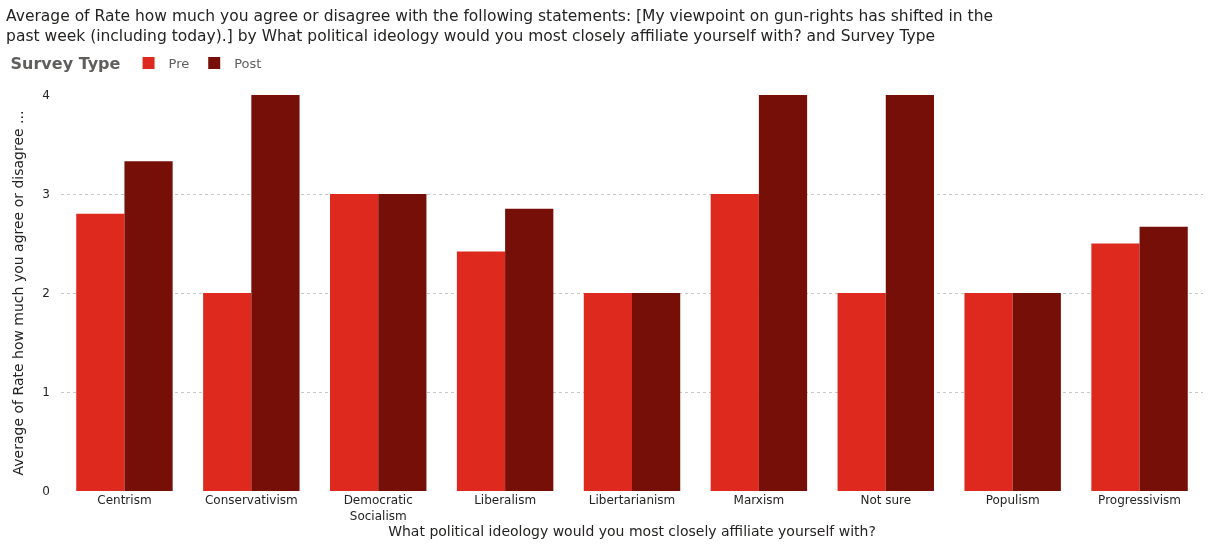  I want to click on x-tick-label: Marxism, so click(759, 500).